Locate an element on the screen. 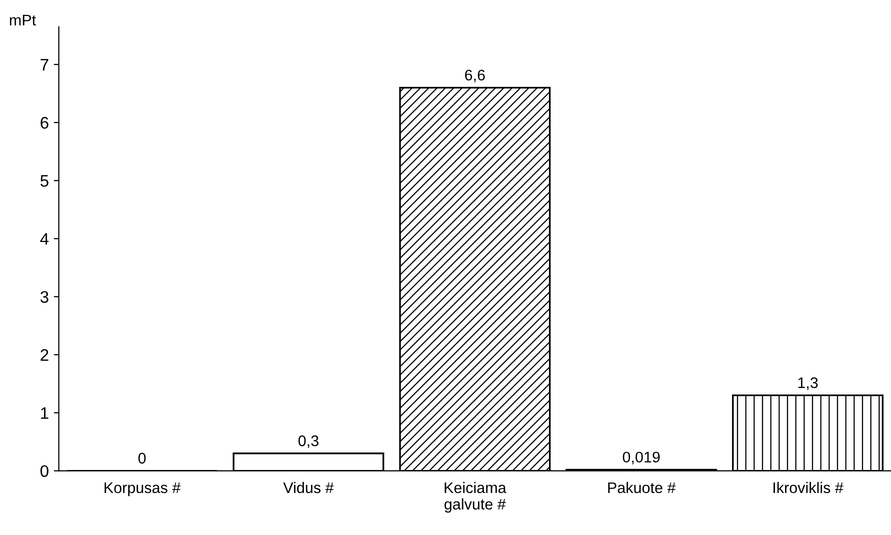  y-tick-label: 7 is located at coordinates (44, 65).